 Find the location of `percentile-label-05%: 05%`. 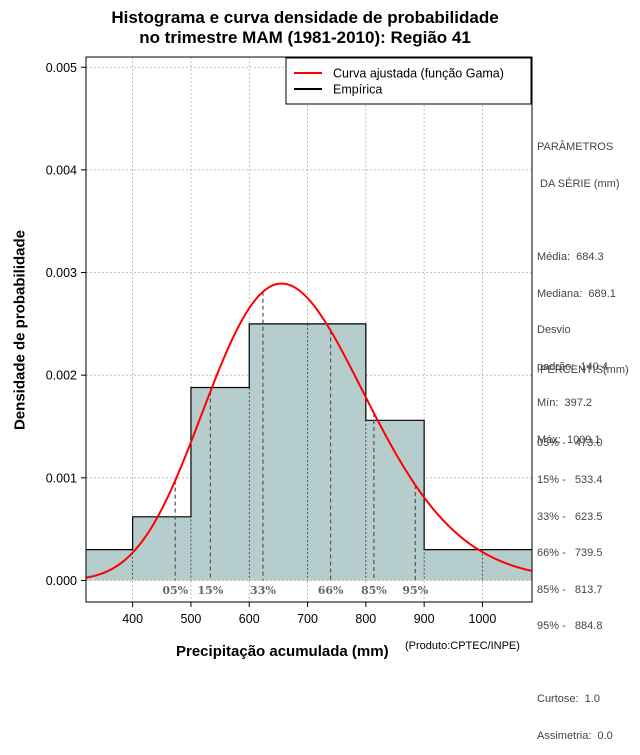

percentile-label-05%: 05% is located at coordinates (175, 590).